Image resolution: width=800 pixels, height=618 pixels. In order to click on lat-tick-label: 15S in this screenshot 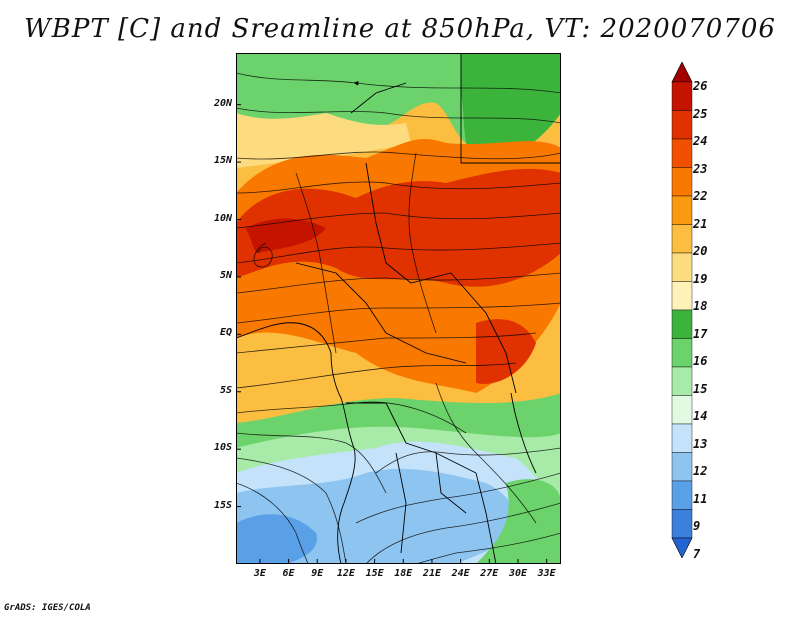, I will do `click(222, 505)`.